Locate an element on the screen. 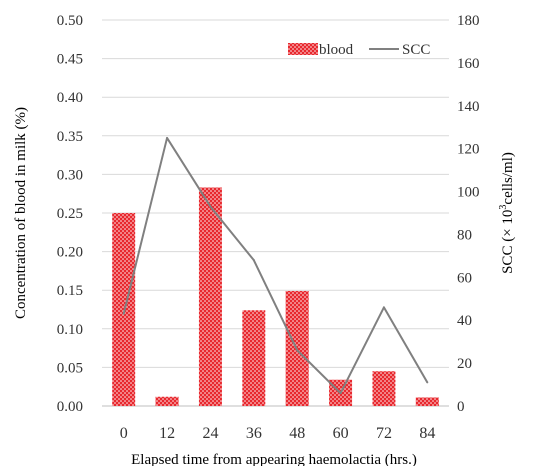 The height and width of the screenshot is (466, 534). y-tick-label: 0.00 is located at coordinates (70, 407).